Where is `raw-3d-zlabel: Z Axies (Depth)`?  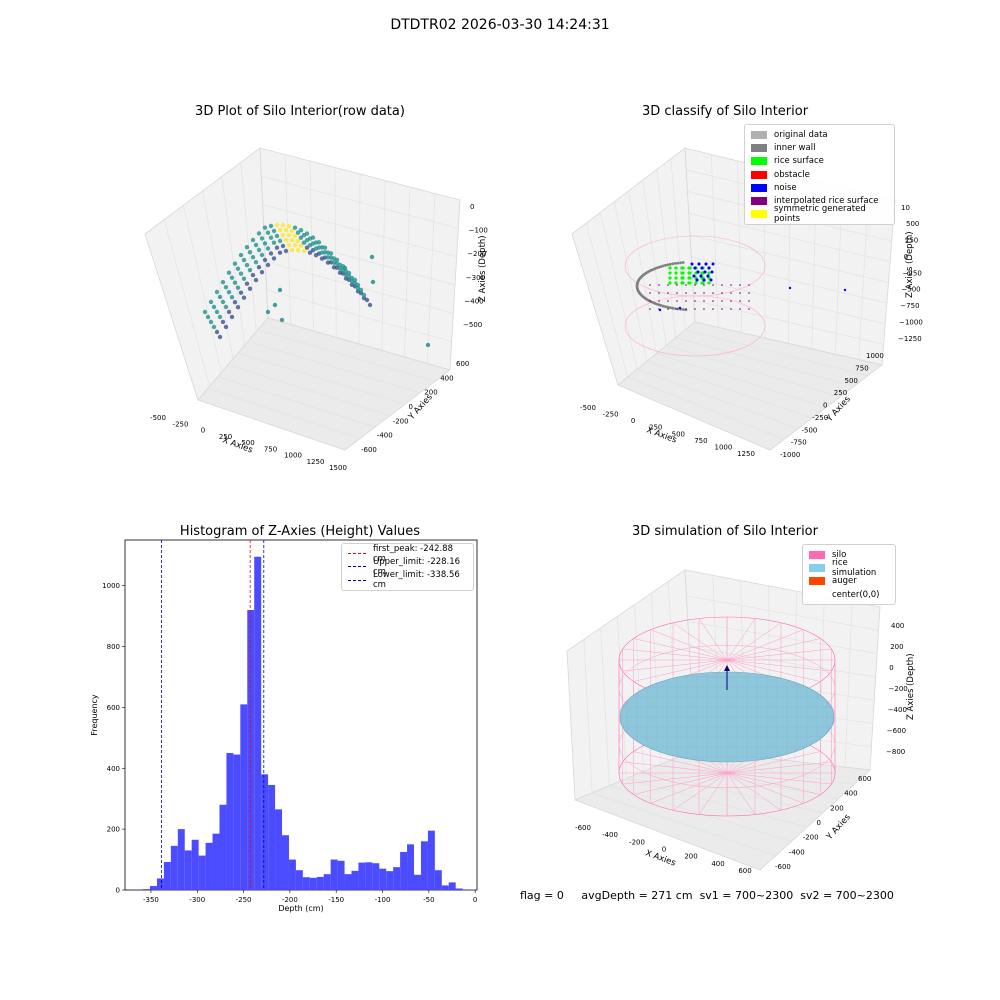
raw-3d-zlabel: Z Axies (Depth) is located at coordinates (483, 268).